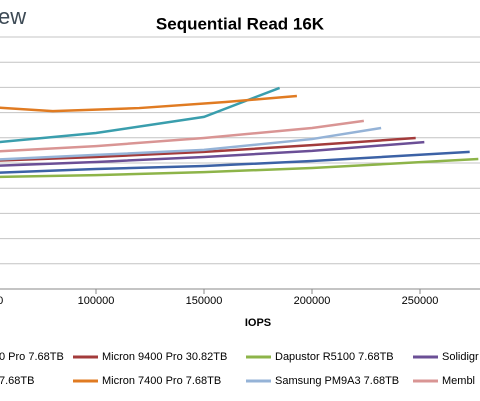 This screenshot has height=401, width=480. Describe the element at coordinates (458, 381) in the screenshot. I see `legend-label: Membl` at that location.